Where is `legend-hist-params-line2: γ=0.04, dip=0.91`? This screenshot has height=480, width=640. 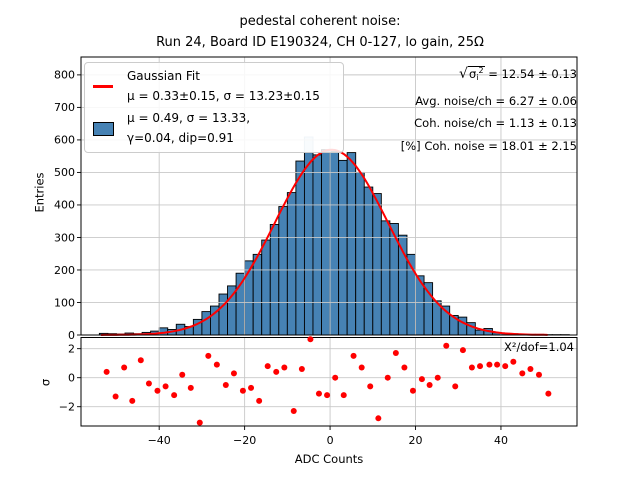
legend-hist-params-line2: γ=0.04, dip=0.91 is located at coordinates (180, 137).